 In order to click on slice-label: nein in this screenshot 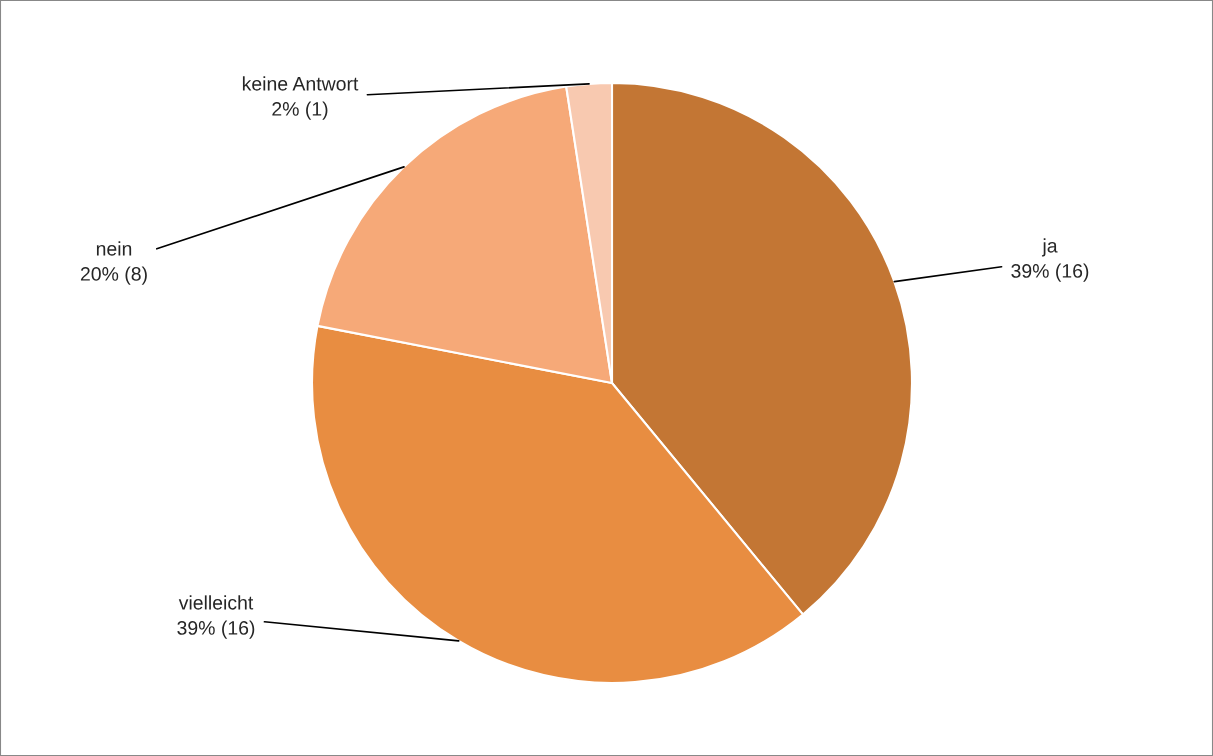, I will do `click(114, 248)`.